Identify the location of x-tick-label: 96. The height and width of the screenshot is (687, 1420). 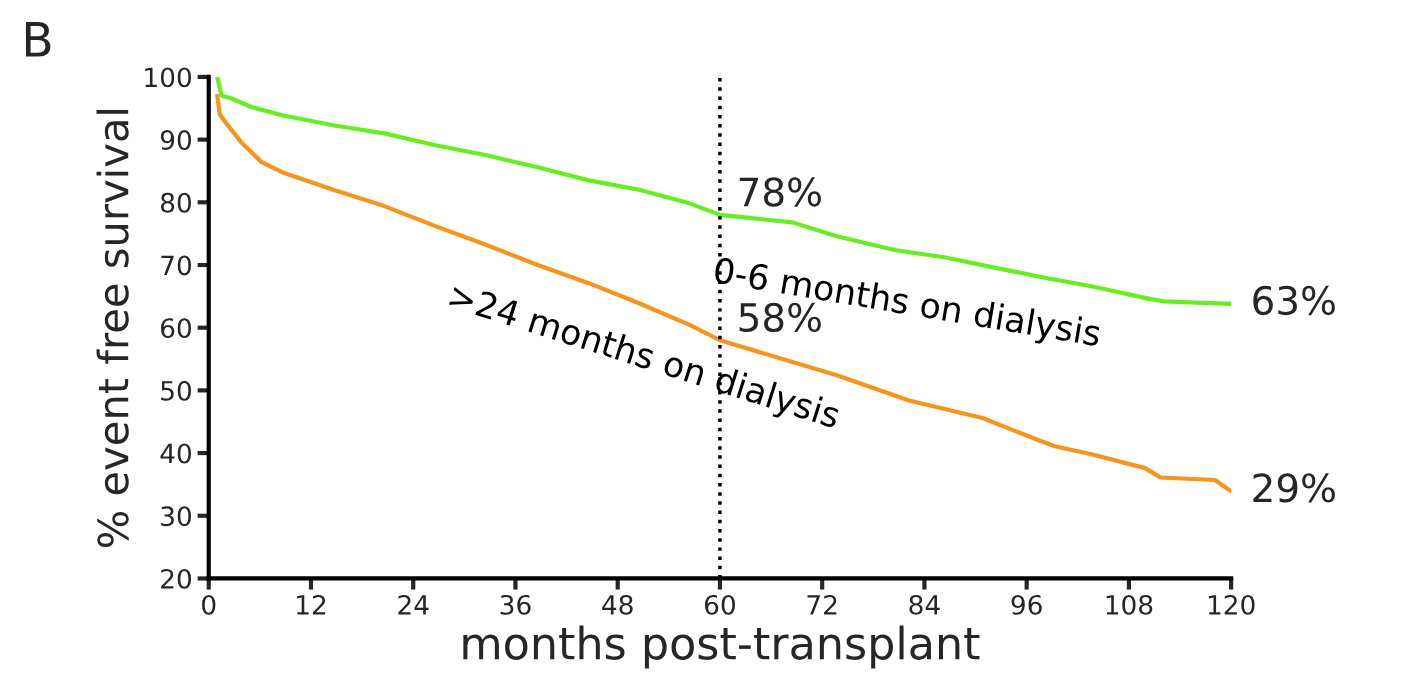
(1026, 604).